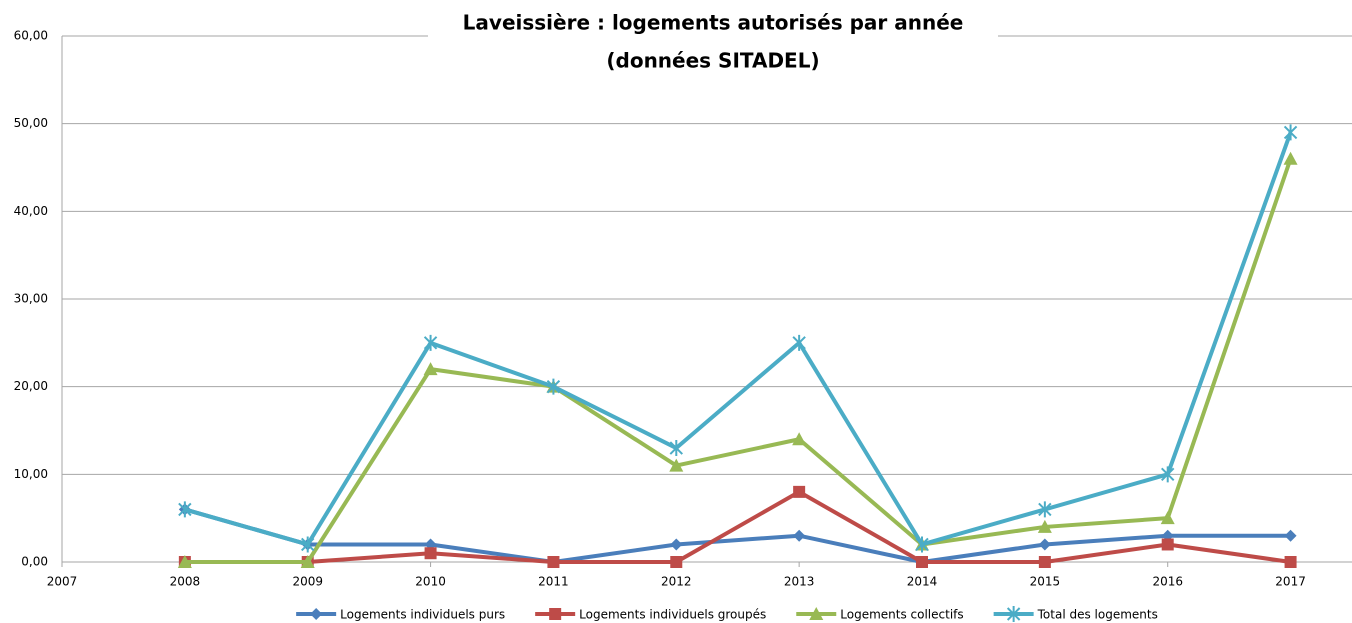  Describe the element at coordinates (31, 211) in the screenshot. I see `y-tick-label: 40,00` at that location.